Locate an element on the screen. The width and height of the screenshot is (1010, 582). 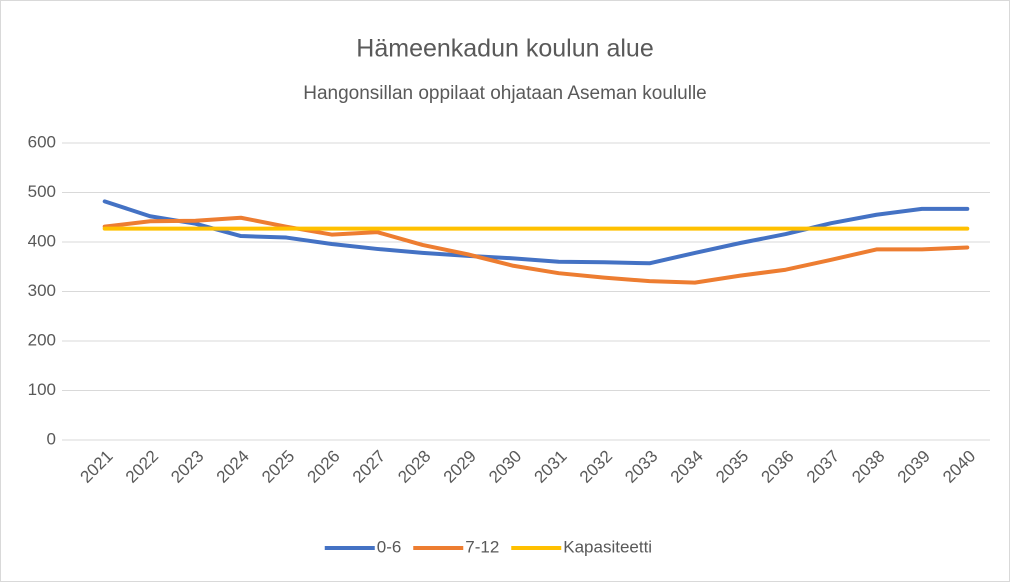
y-tick-label: 400 is located at coordinates (42, 240).